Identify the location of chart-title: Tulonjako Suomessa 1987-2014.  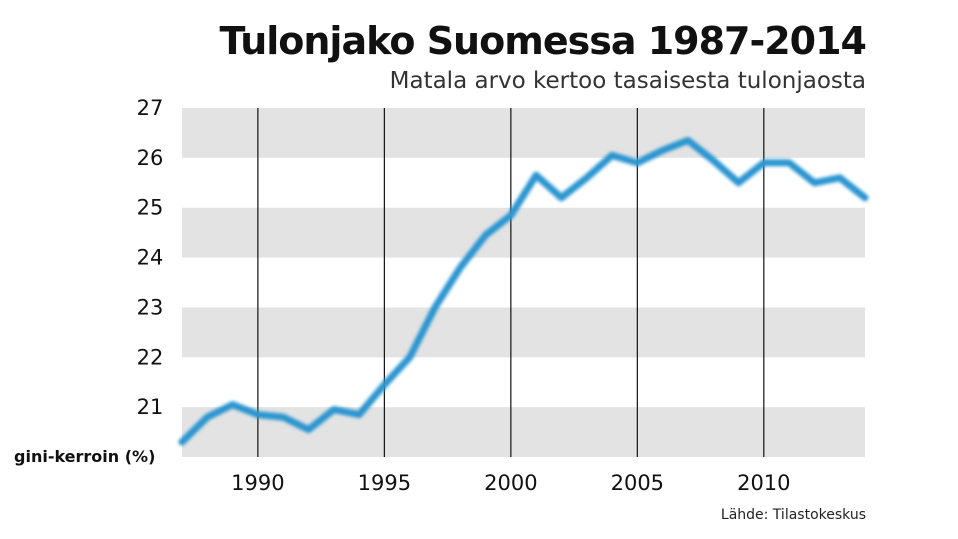
(543, 41).